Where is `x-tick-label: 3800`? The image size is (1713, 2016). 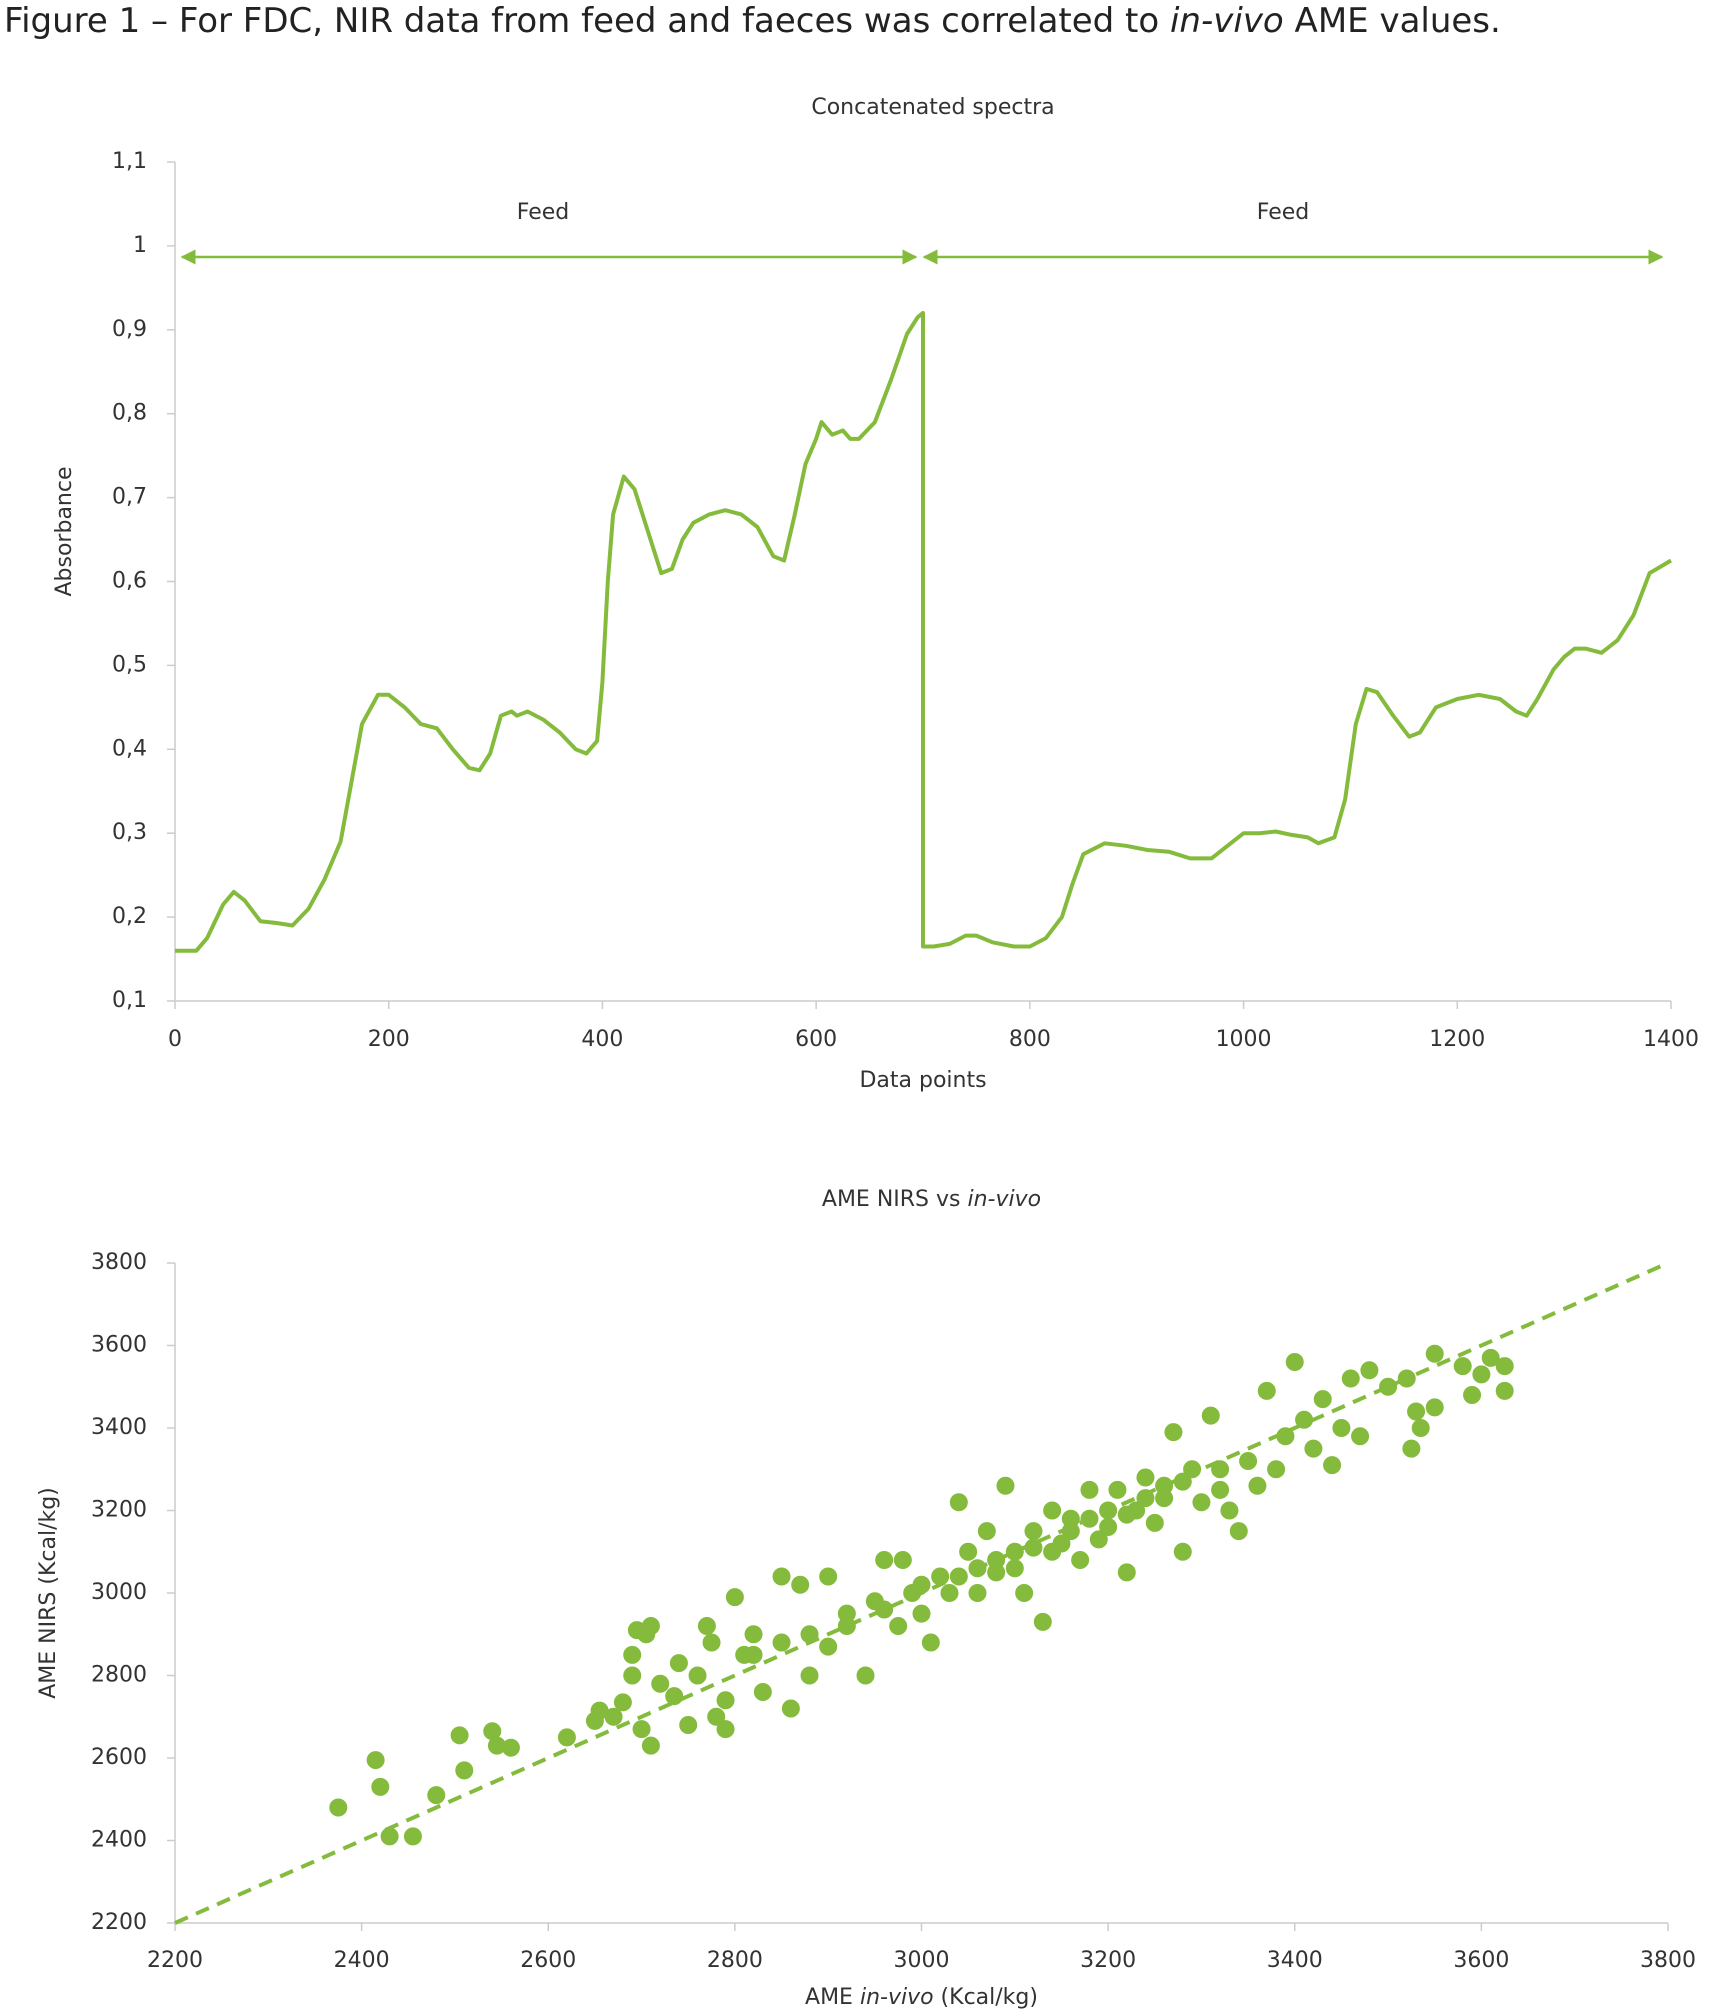 x-tick-label: 3800 is located at coordinates (1668, 1960).